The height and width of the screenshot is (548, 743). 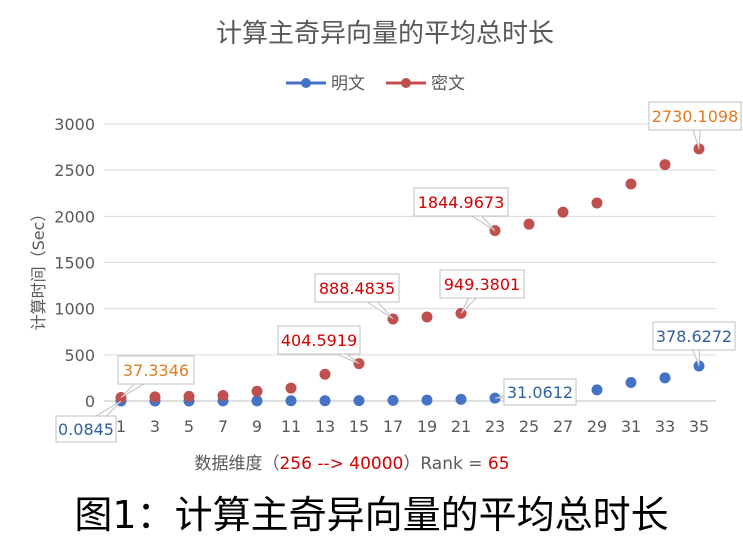 I want to click on x-tick-label-5: 5, so click(x=189, y=426).